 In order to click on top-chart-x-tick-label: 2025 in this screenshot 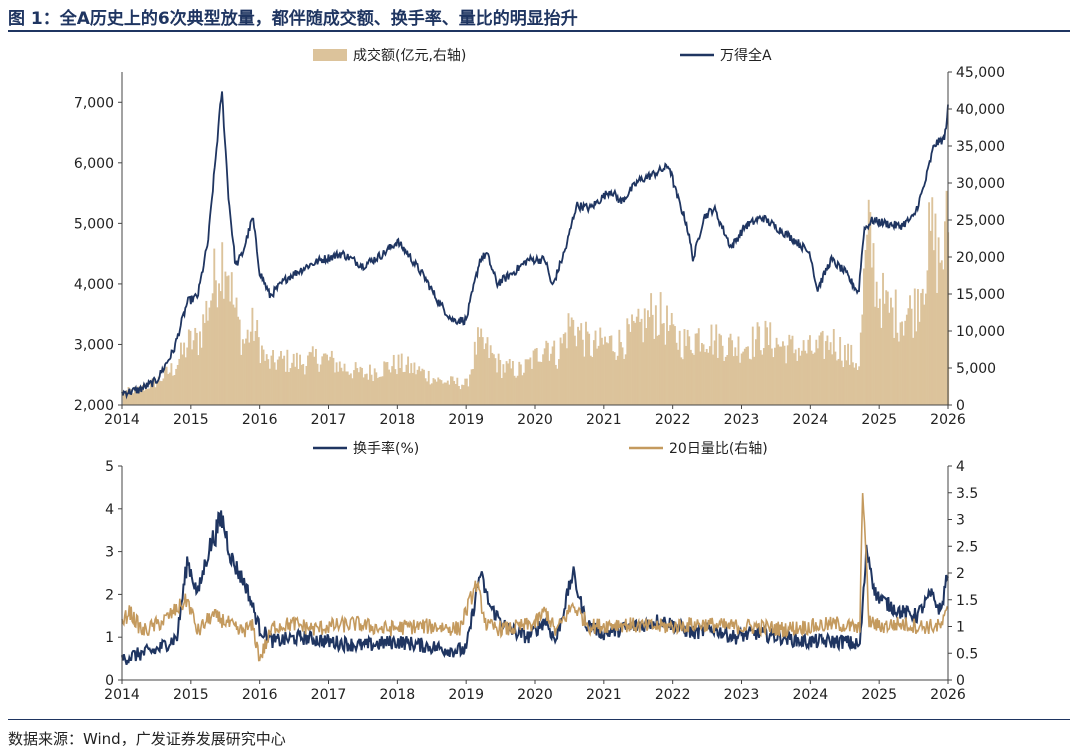, I will do `click(879, 420)`.